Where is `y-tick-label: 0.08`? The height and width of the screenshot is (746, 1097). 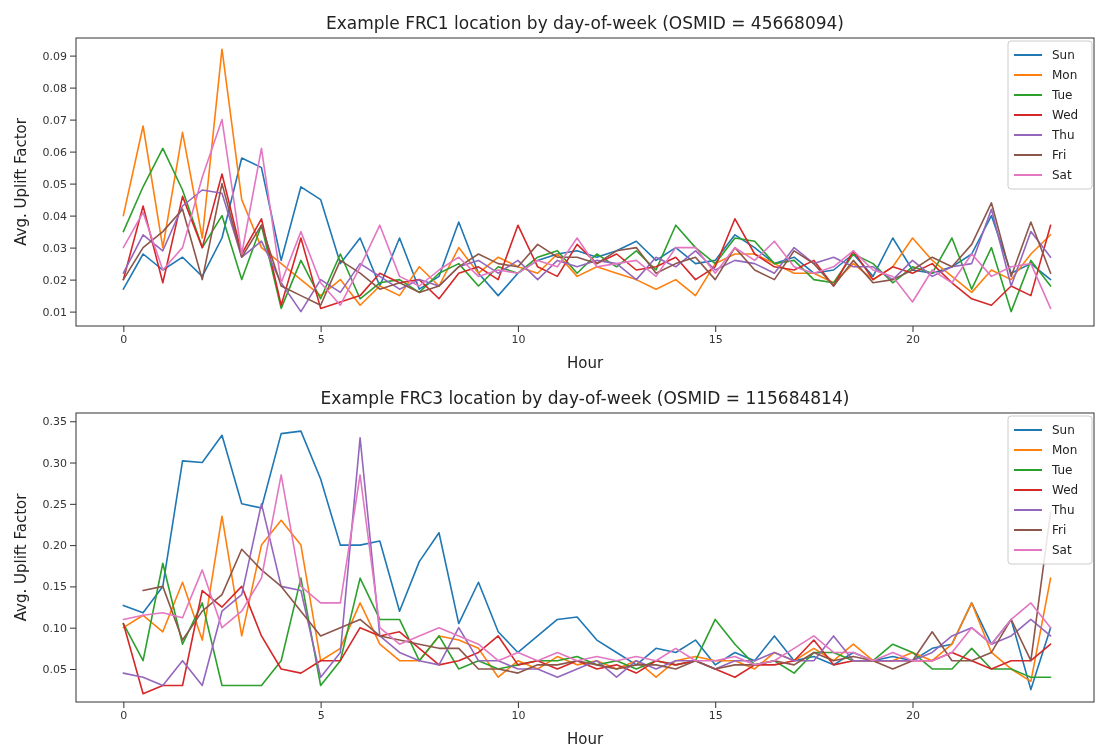 y-tick-label: 0.08 is located at coordinates (54, 88).